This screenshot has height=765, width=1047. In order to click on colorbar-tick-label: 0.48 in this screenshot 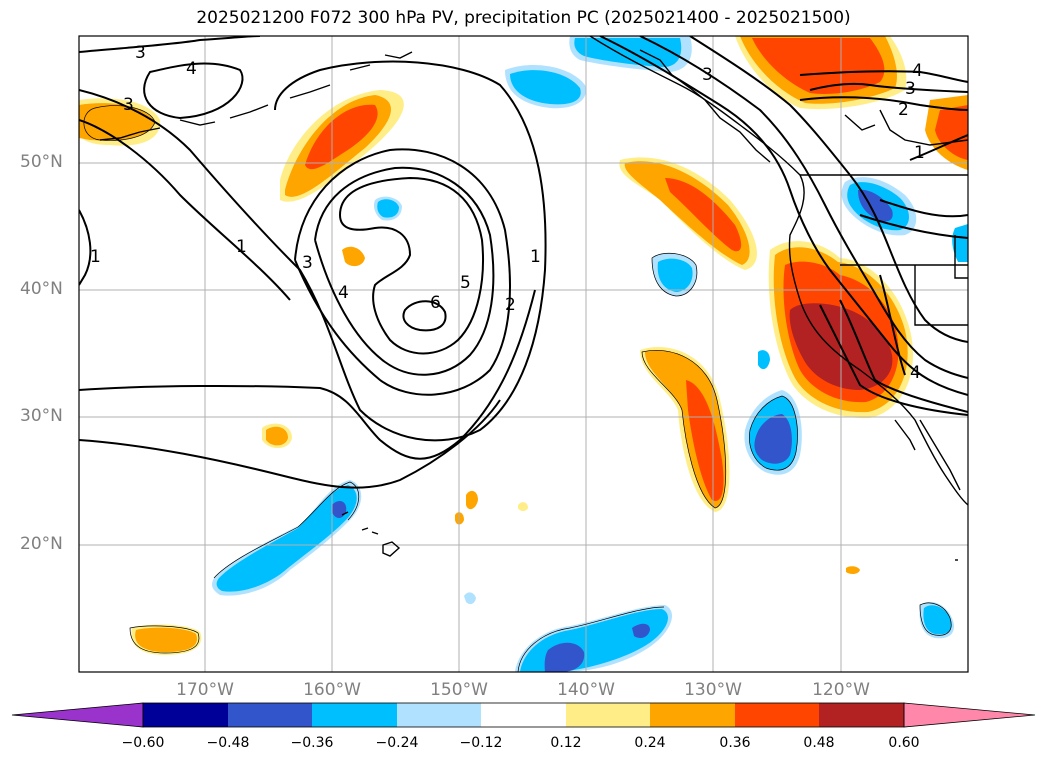, I will do `click(819, 743)`.